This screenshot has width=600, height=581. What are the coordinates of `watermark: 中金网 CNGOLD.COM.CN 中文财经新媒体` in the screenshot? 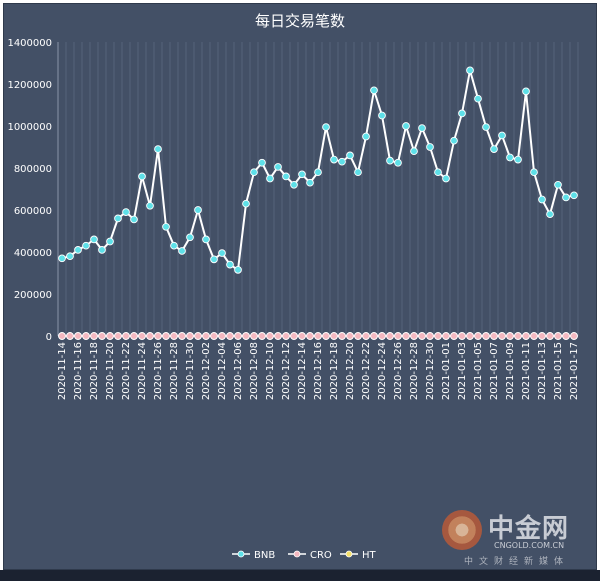 It's located at (517, 537).